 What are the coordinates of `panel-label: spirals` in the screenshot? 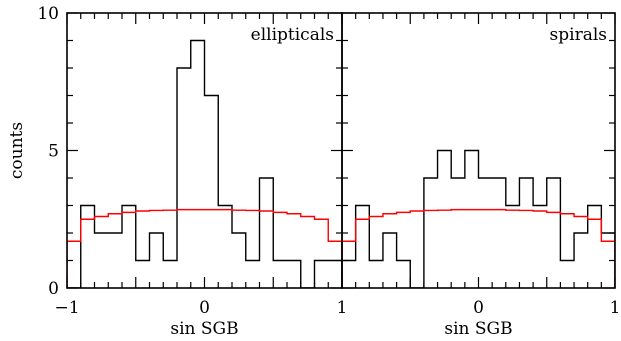 It's located at (578, 35).